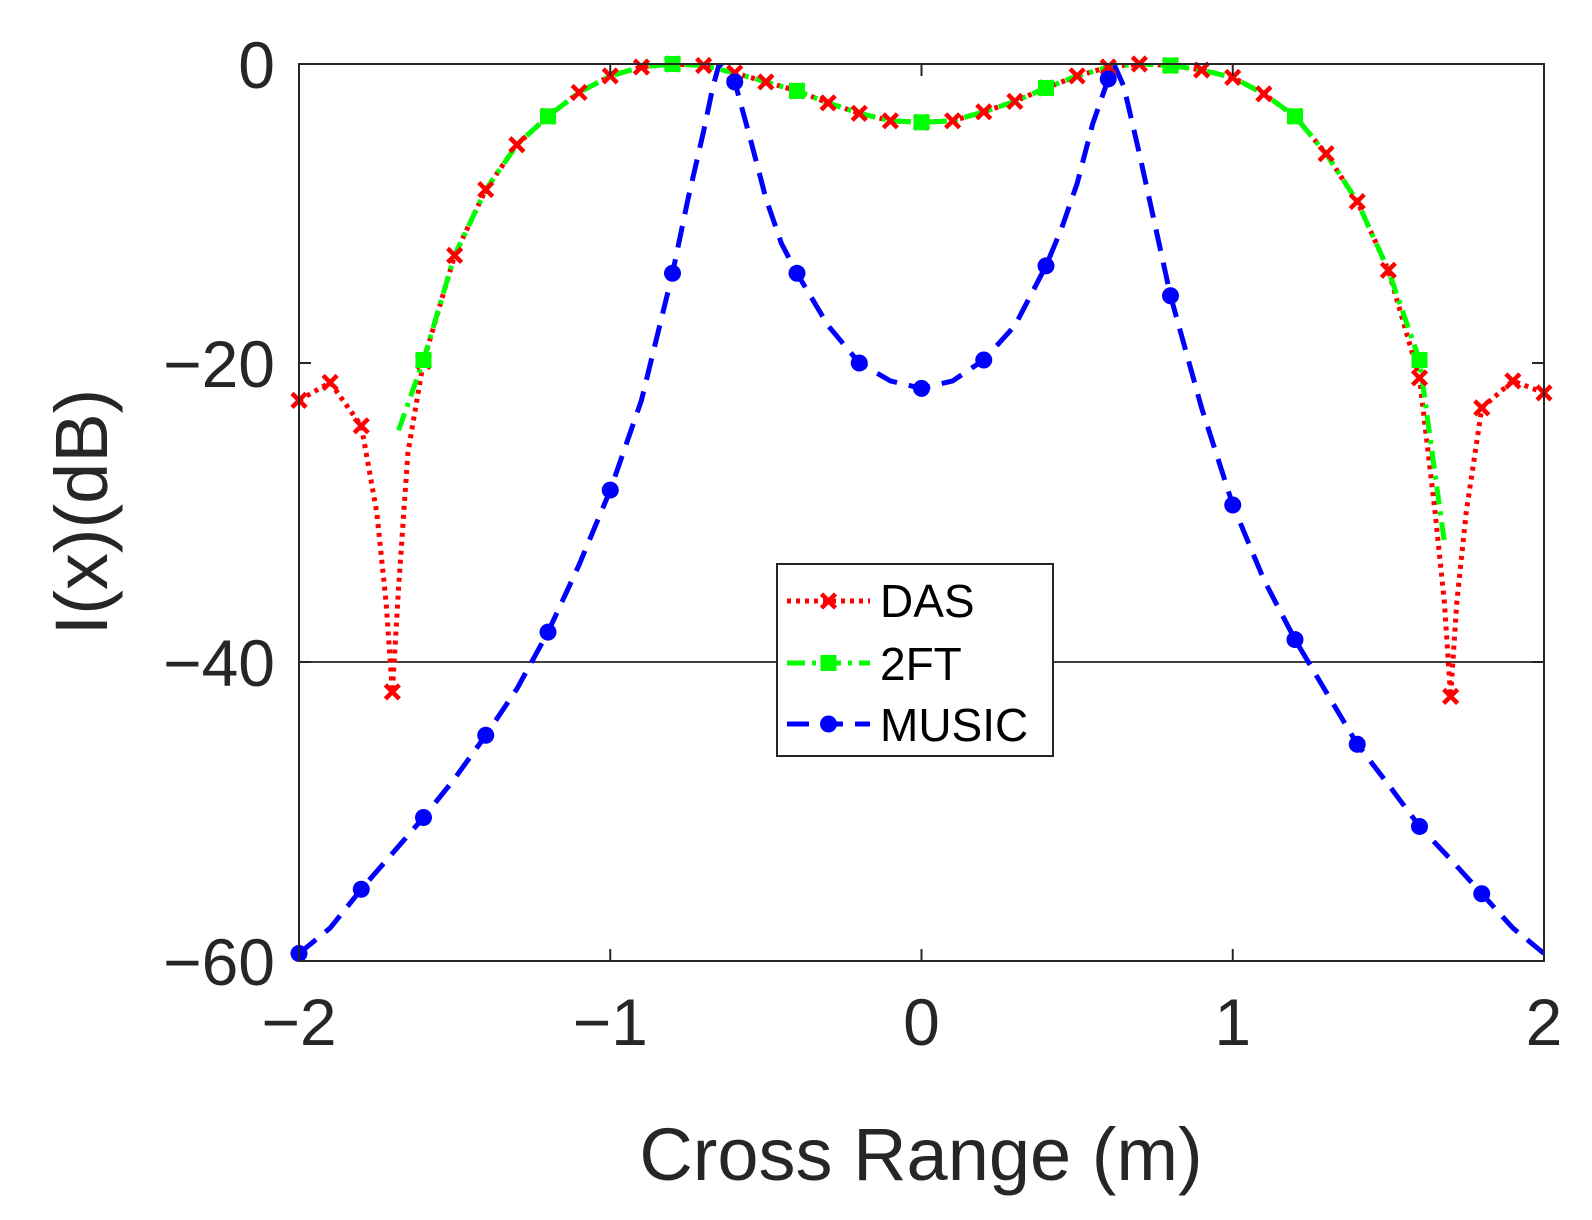 The image size is (1592, 1220). I want to click on y-axis-label: I(x)(dB), so click(81, 512).